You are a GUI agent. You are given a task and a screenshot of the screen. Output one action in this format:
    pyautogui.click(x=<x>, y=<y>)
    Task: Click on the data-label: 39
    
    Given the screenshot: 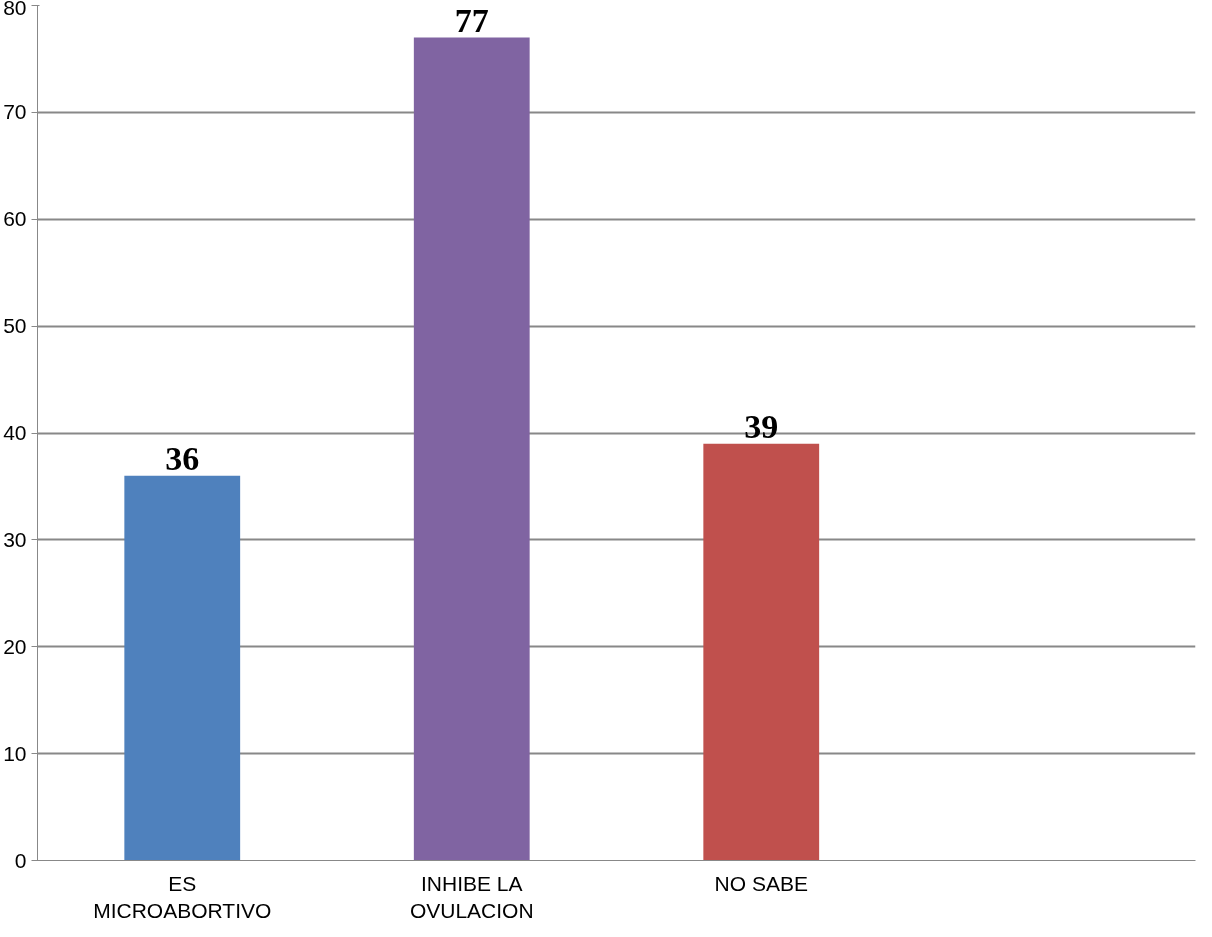 What is the action you would take?
    pyautogui.click(x=761, y=426)
    